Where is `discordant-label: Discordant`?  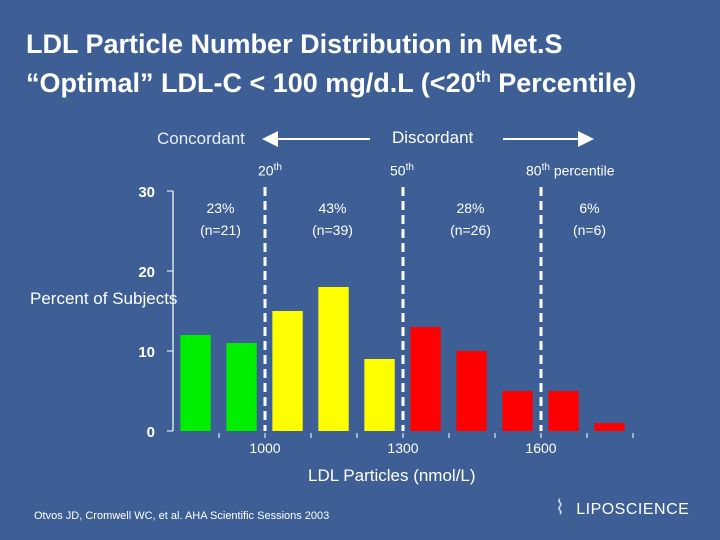 discordant-label: Discordant is located at coordinates (433, 137).